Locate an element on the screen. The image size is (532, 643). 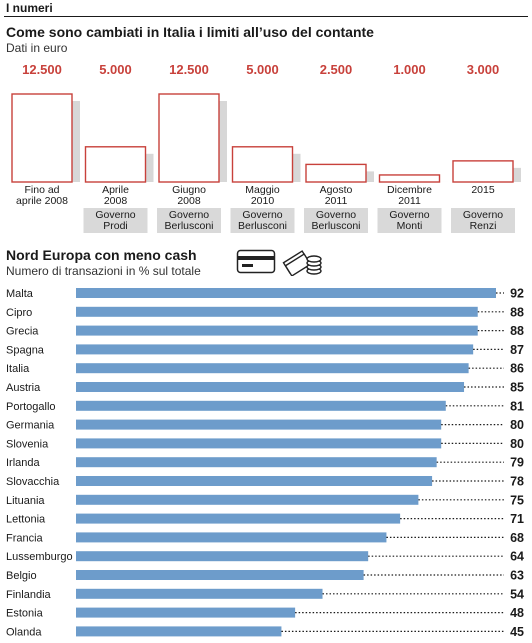
country-label: Spagna is located at coordinates (25, 350).